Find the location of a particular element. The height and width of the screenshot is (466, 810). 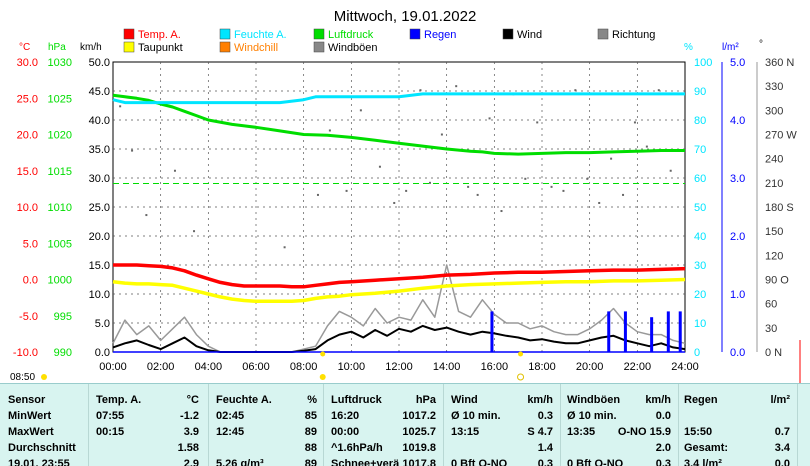

table-row-cell: 89 is located at coordinates (310, 432).